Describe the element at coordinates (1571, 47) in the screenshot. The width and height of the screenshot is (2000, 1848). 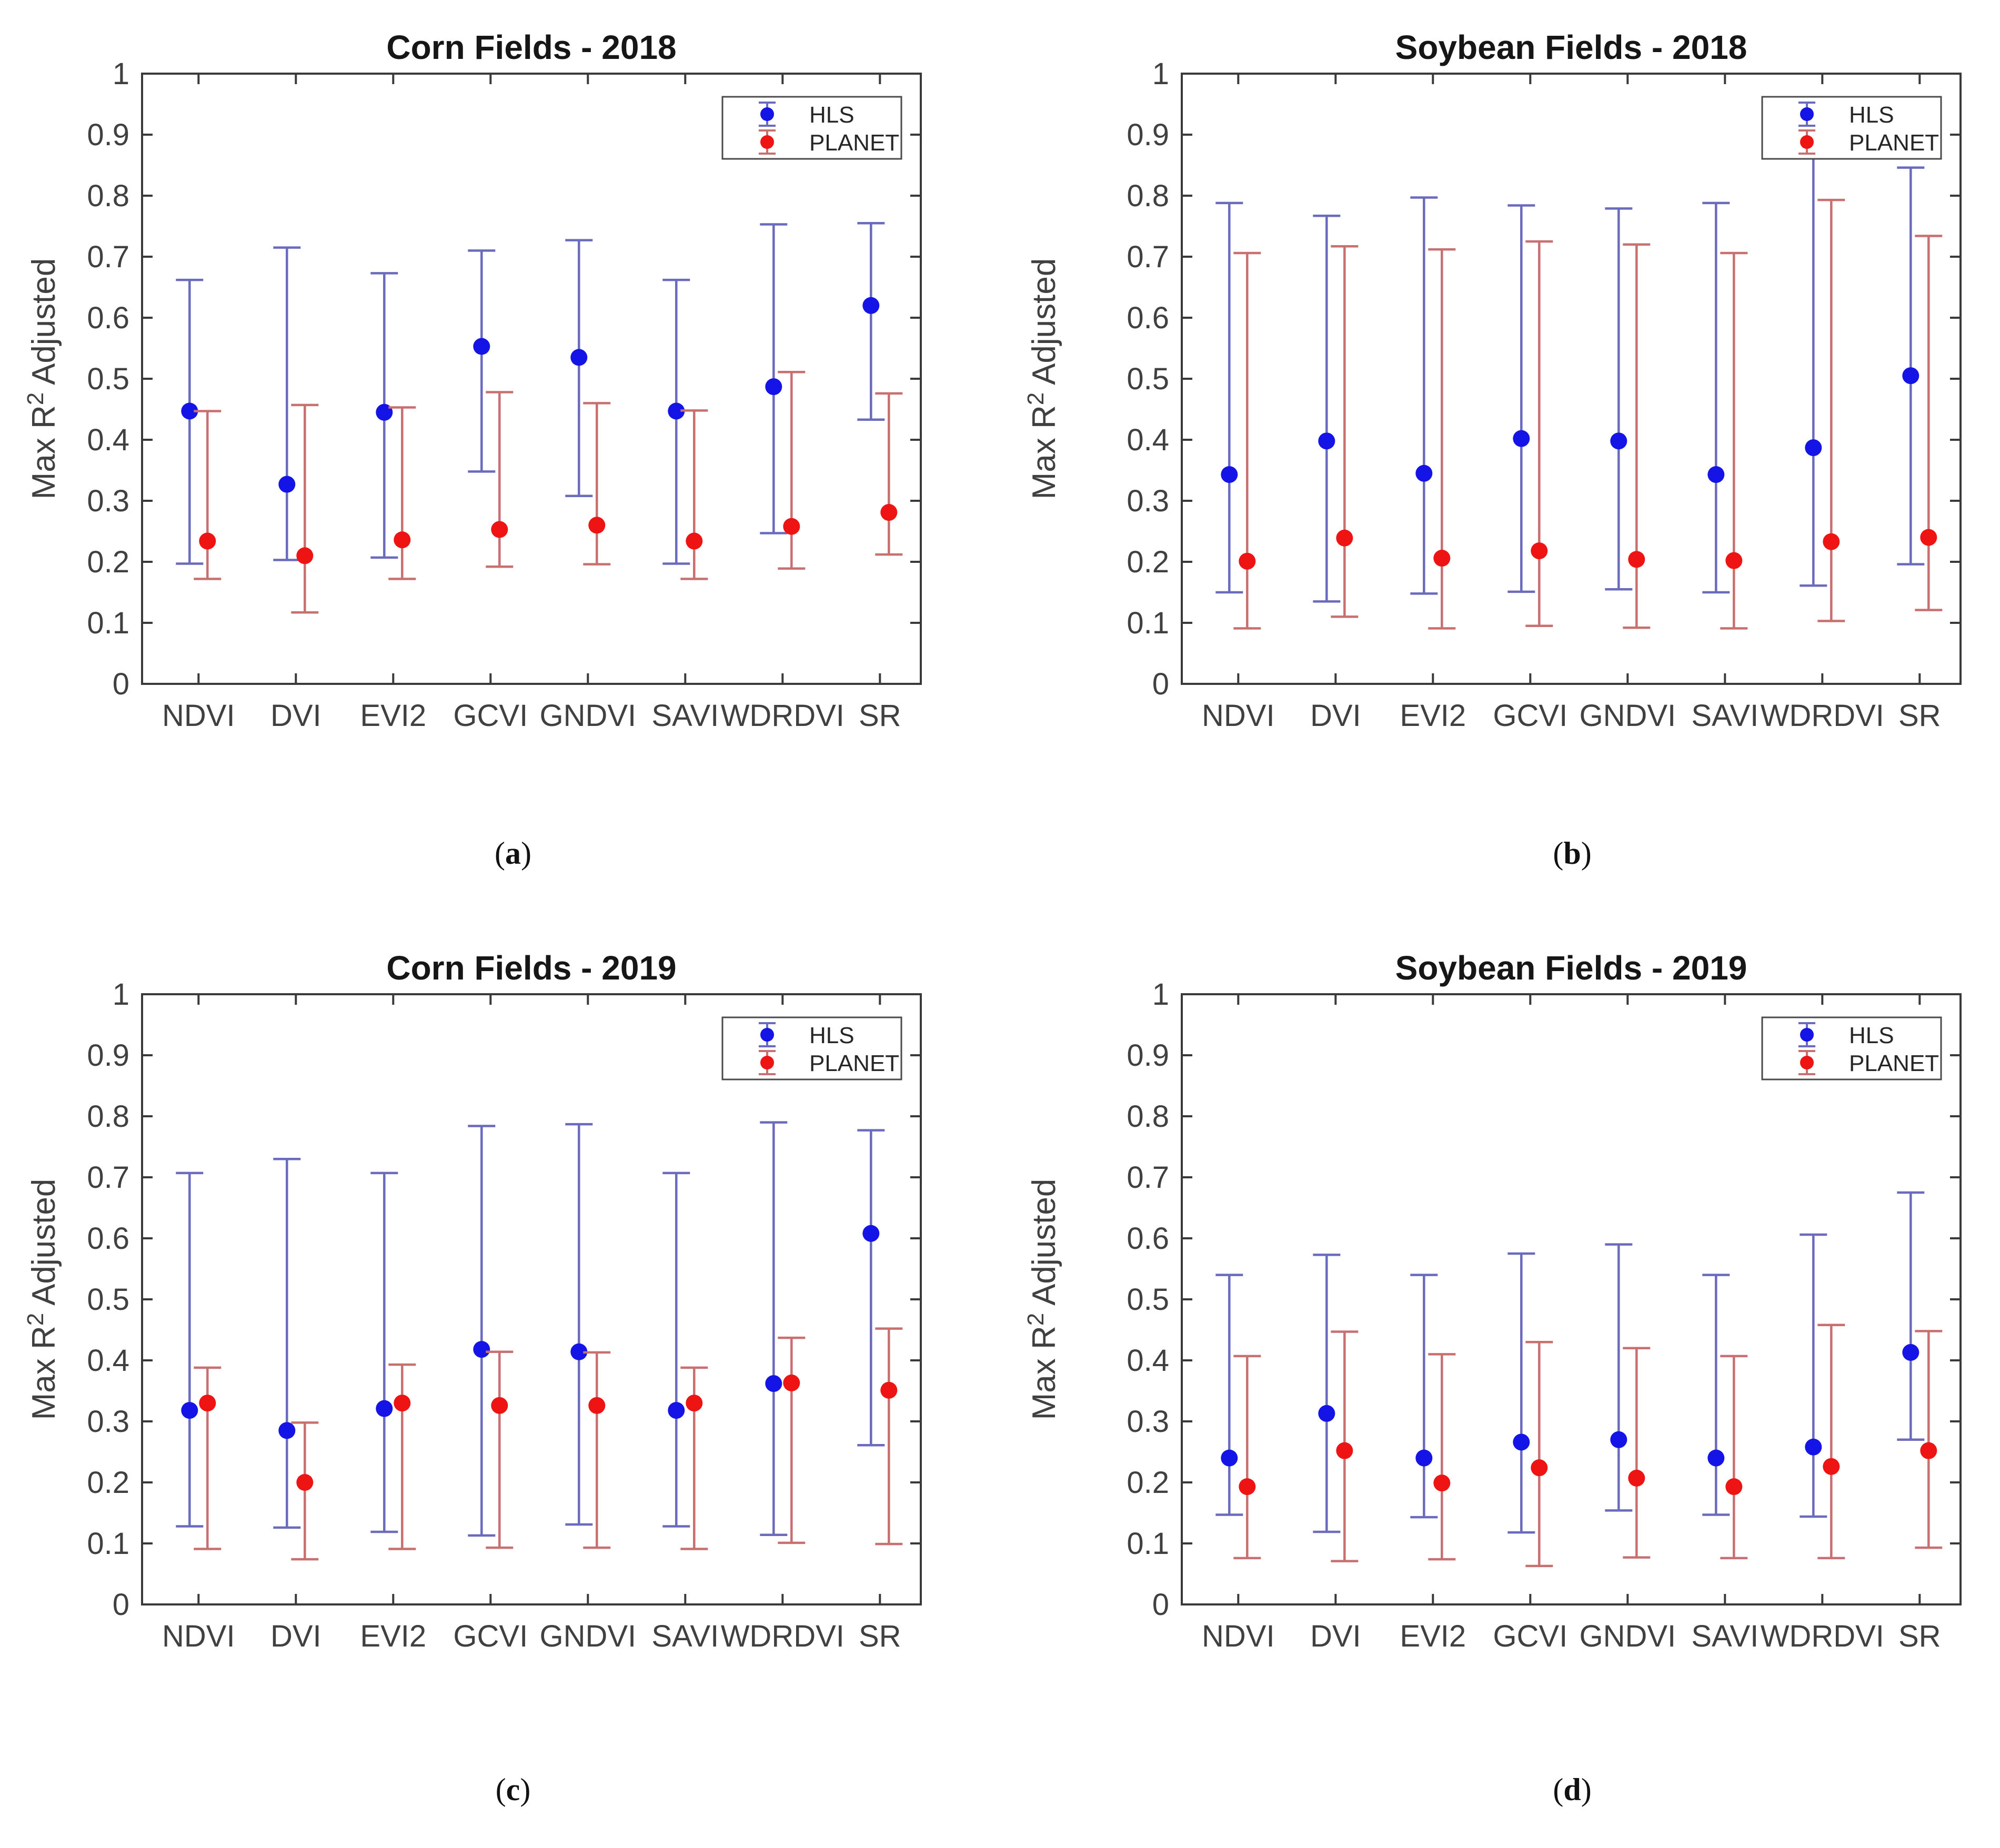
I see `chart-title: Soybean Fields - 2018` at that location.